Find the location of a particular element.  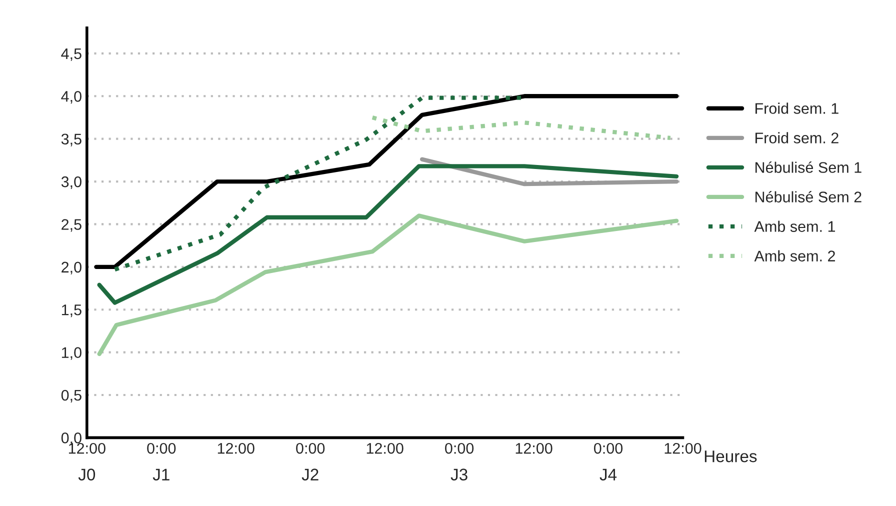

x-axis-title: Heures is located at coordinates (730, 456).